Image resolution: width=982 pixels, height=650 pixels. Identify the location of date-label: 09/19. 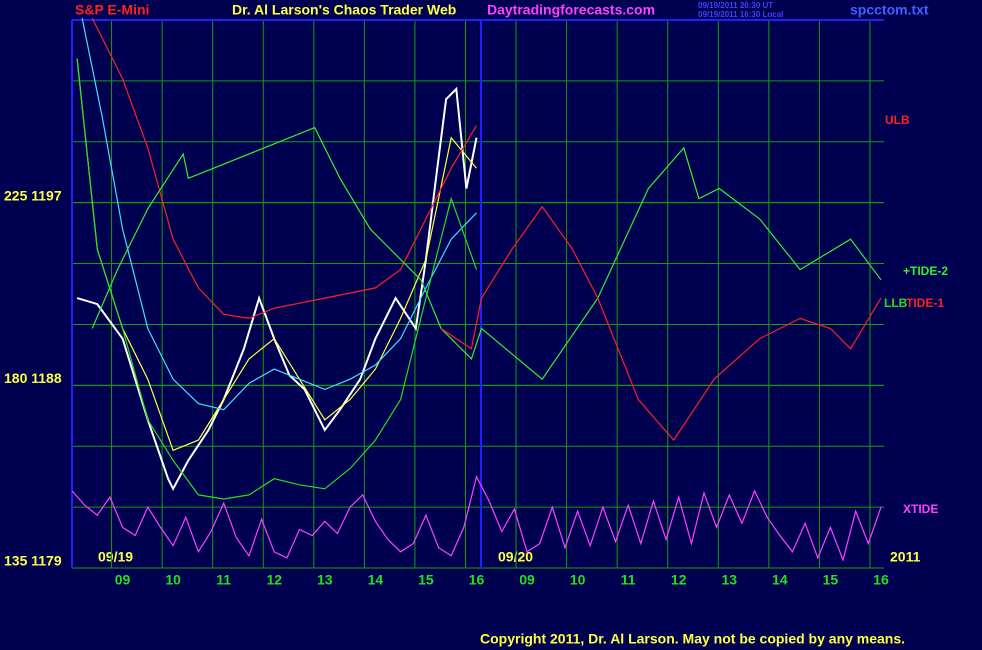
(115, 557).